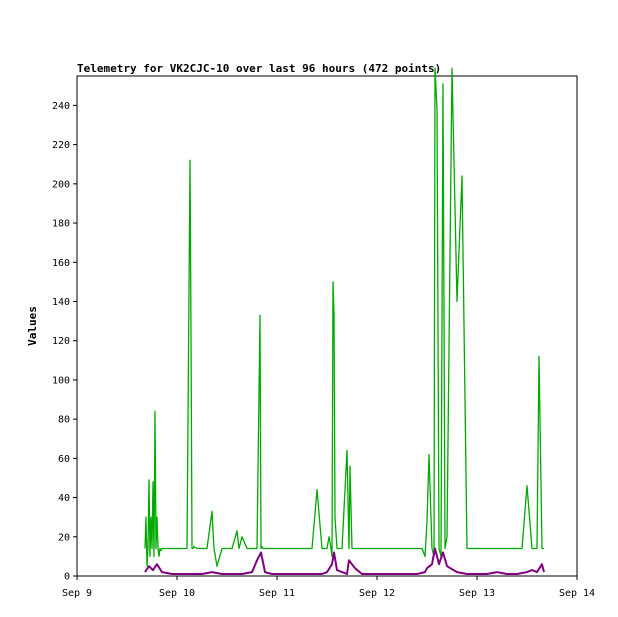 This screenshot has height=617, width=618. I want to click on y-tick-label: 100, so click(61, 380).